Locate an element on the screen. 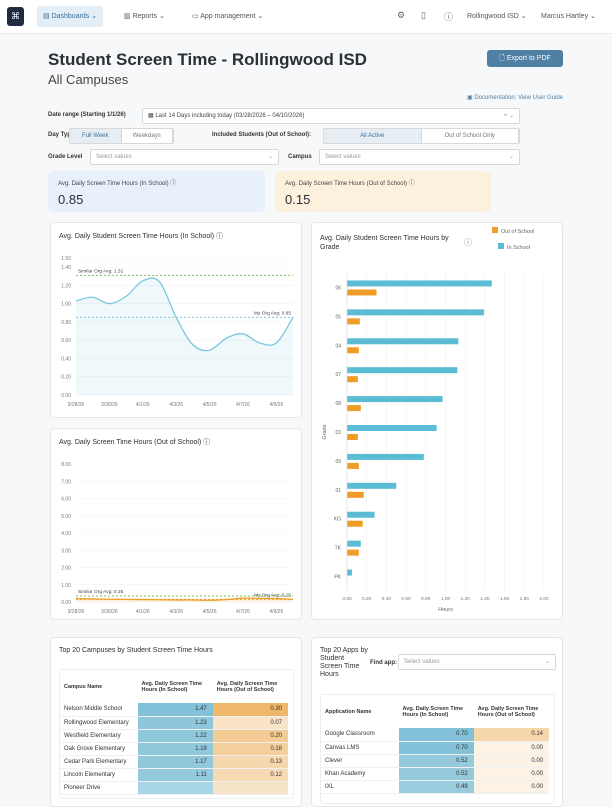  y-tick-label: 0.00 is located at coordinates (66, 603).